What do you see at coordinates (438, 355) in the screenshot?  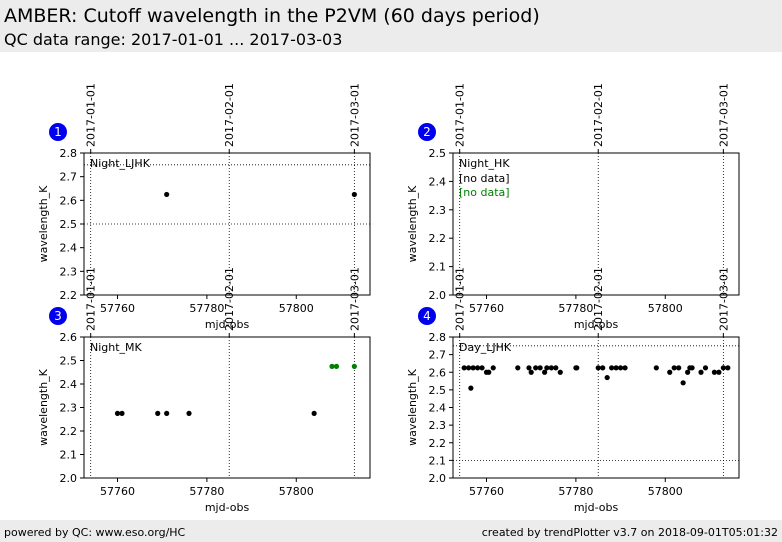 I see `y-tick-label: 2.7` at bounding box center [438, 355].